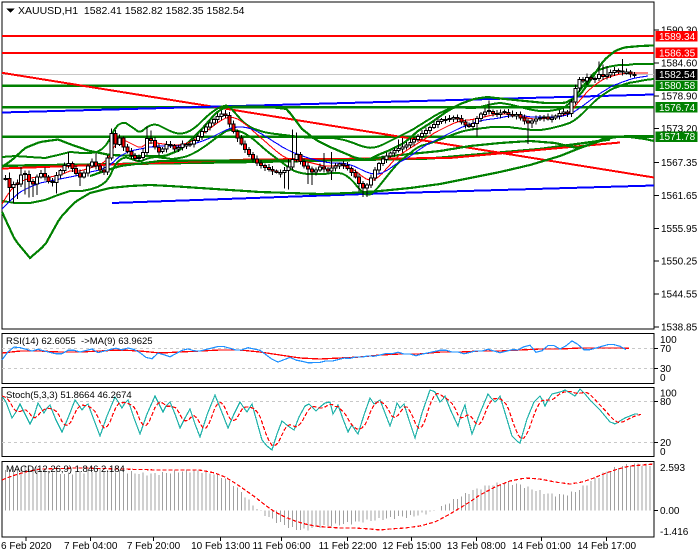 The height and width of the screenshot is (560, 700). I want to click on svg-text: MACD(12,26,9) 1.846 2.184, so click(65, 469).